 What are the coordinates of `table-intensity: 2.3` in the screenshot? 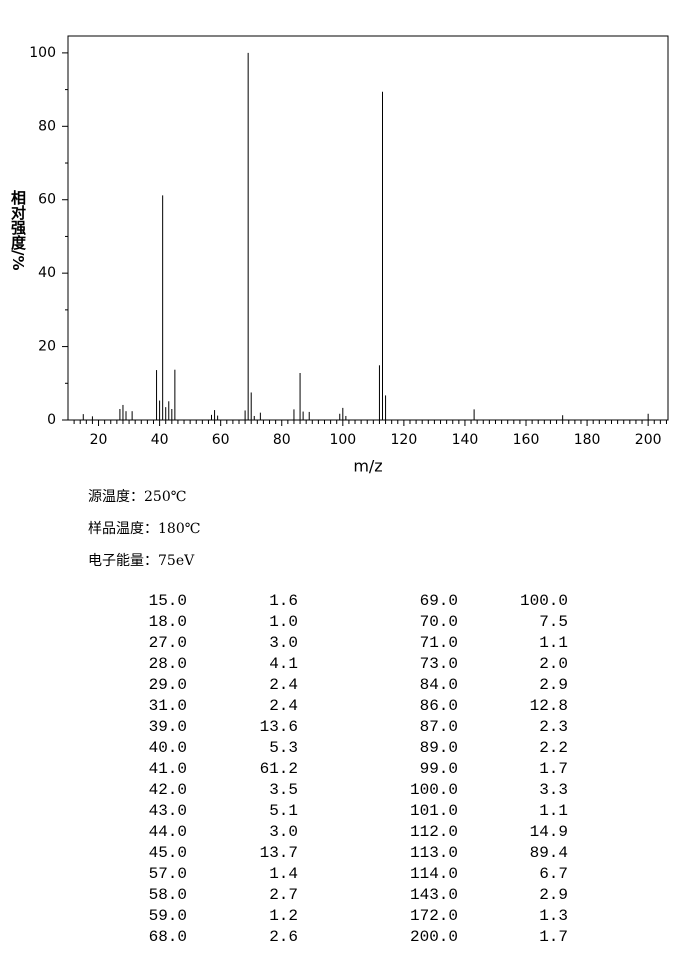 It's located at (553, 727).